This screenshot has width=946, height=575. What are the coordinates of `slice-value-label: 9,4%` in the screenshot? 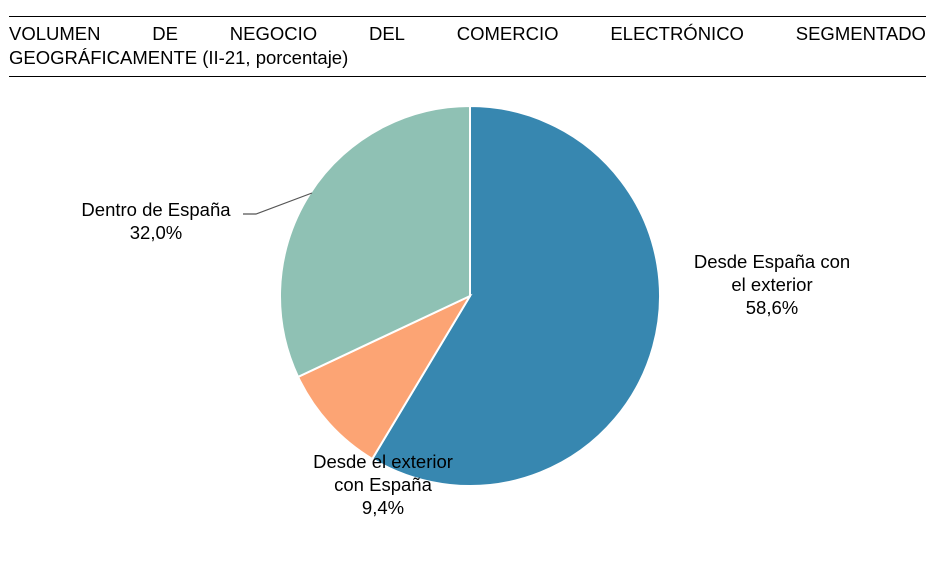 It's located at (383, 507).